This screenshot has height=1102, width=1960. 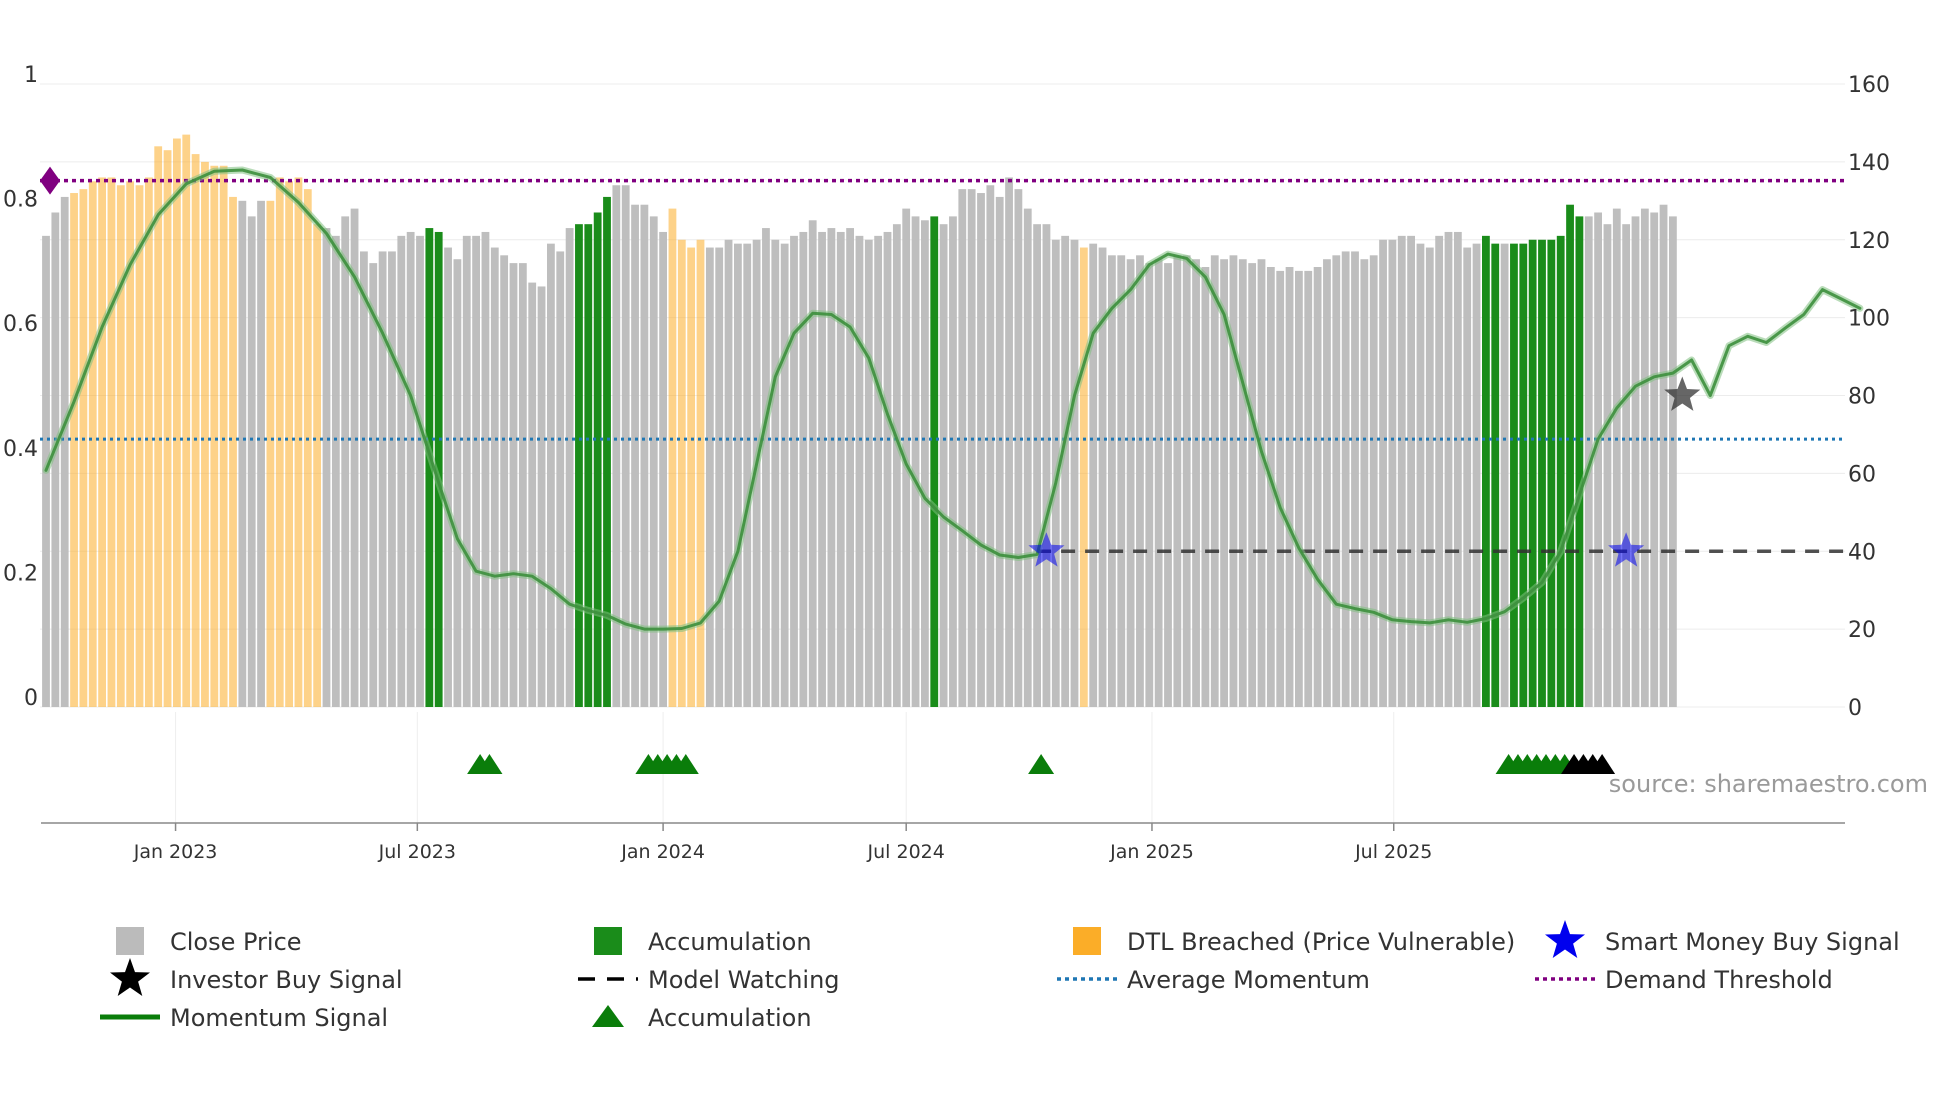 What do you see at coordinates (1602, 764) in the screenshot?
I see `accumulation-triangle-dark` at bounding box center [1602, 764].